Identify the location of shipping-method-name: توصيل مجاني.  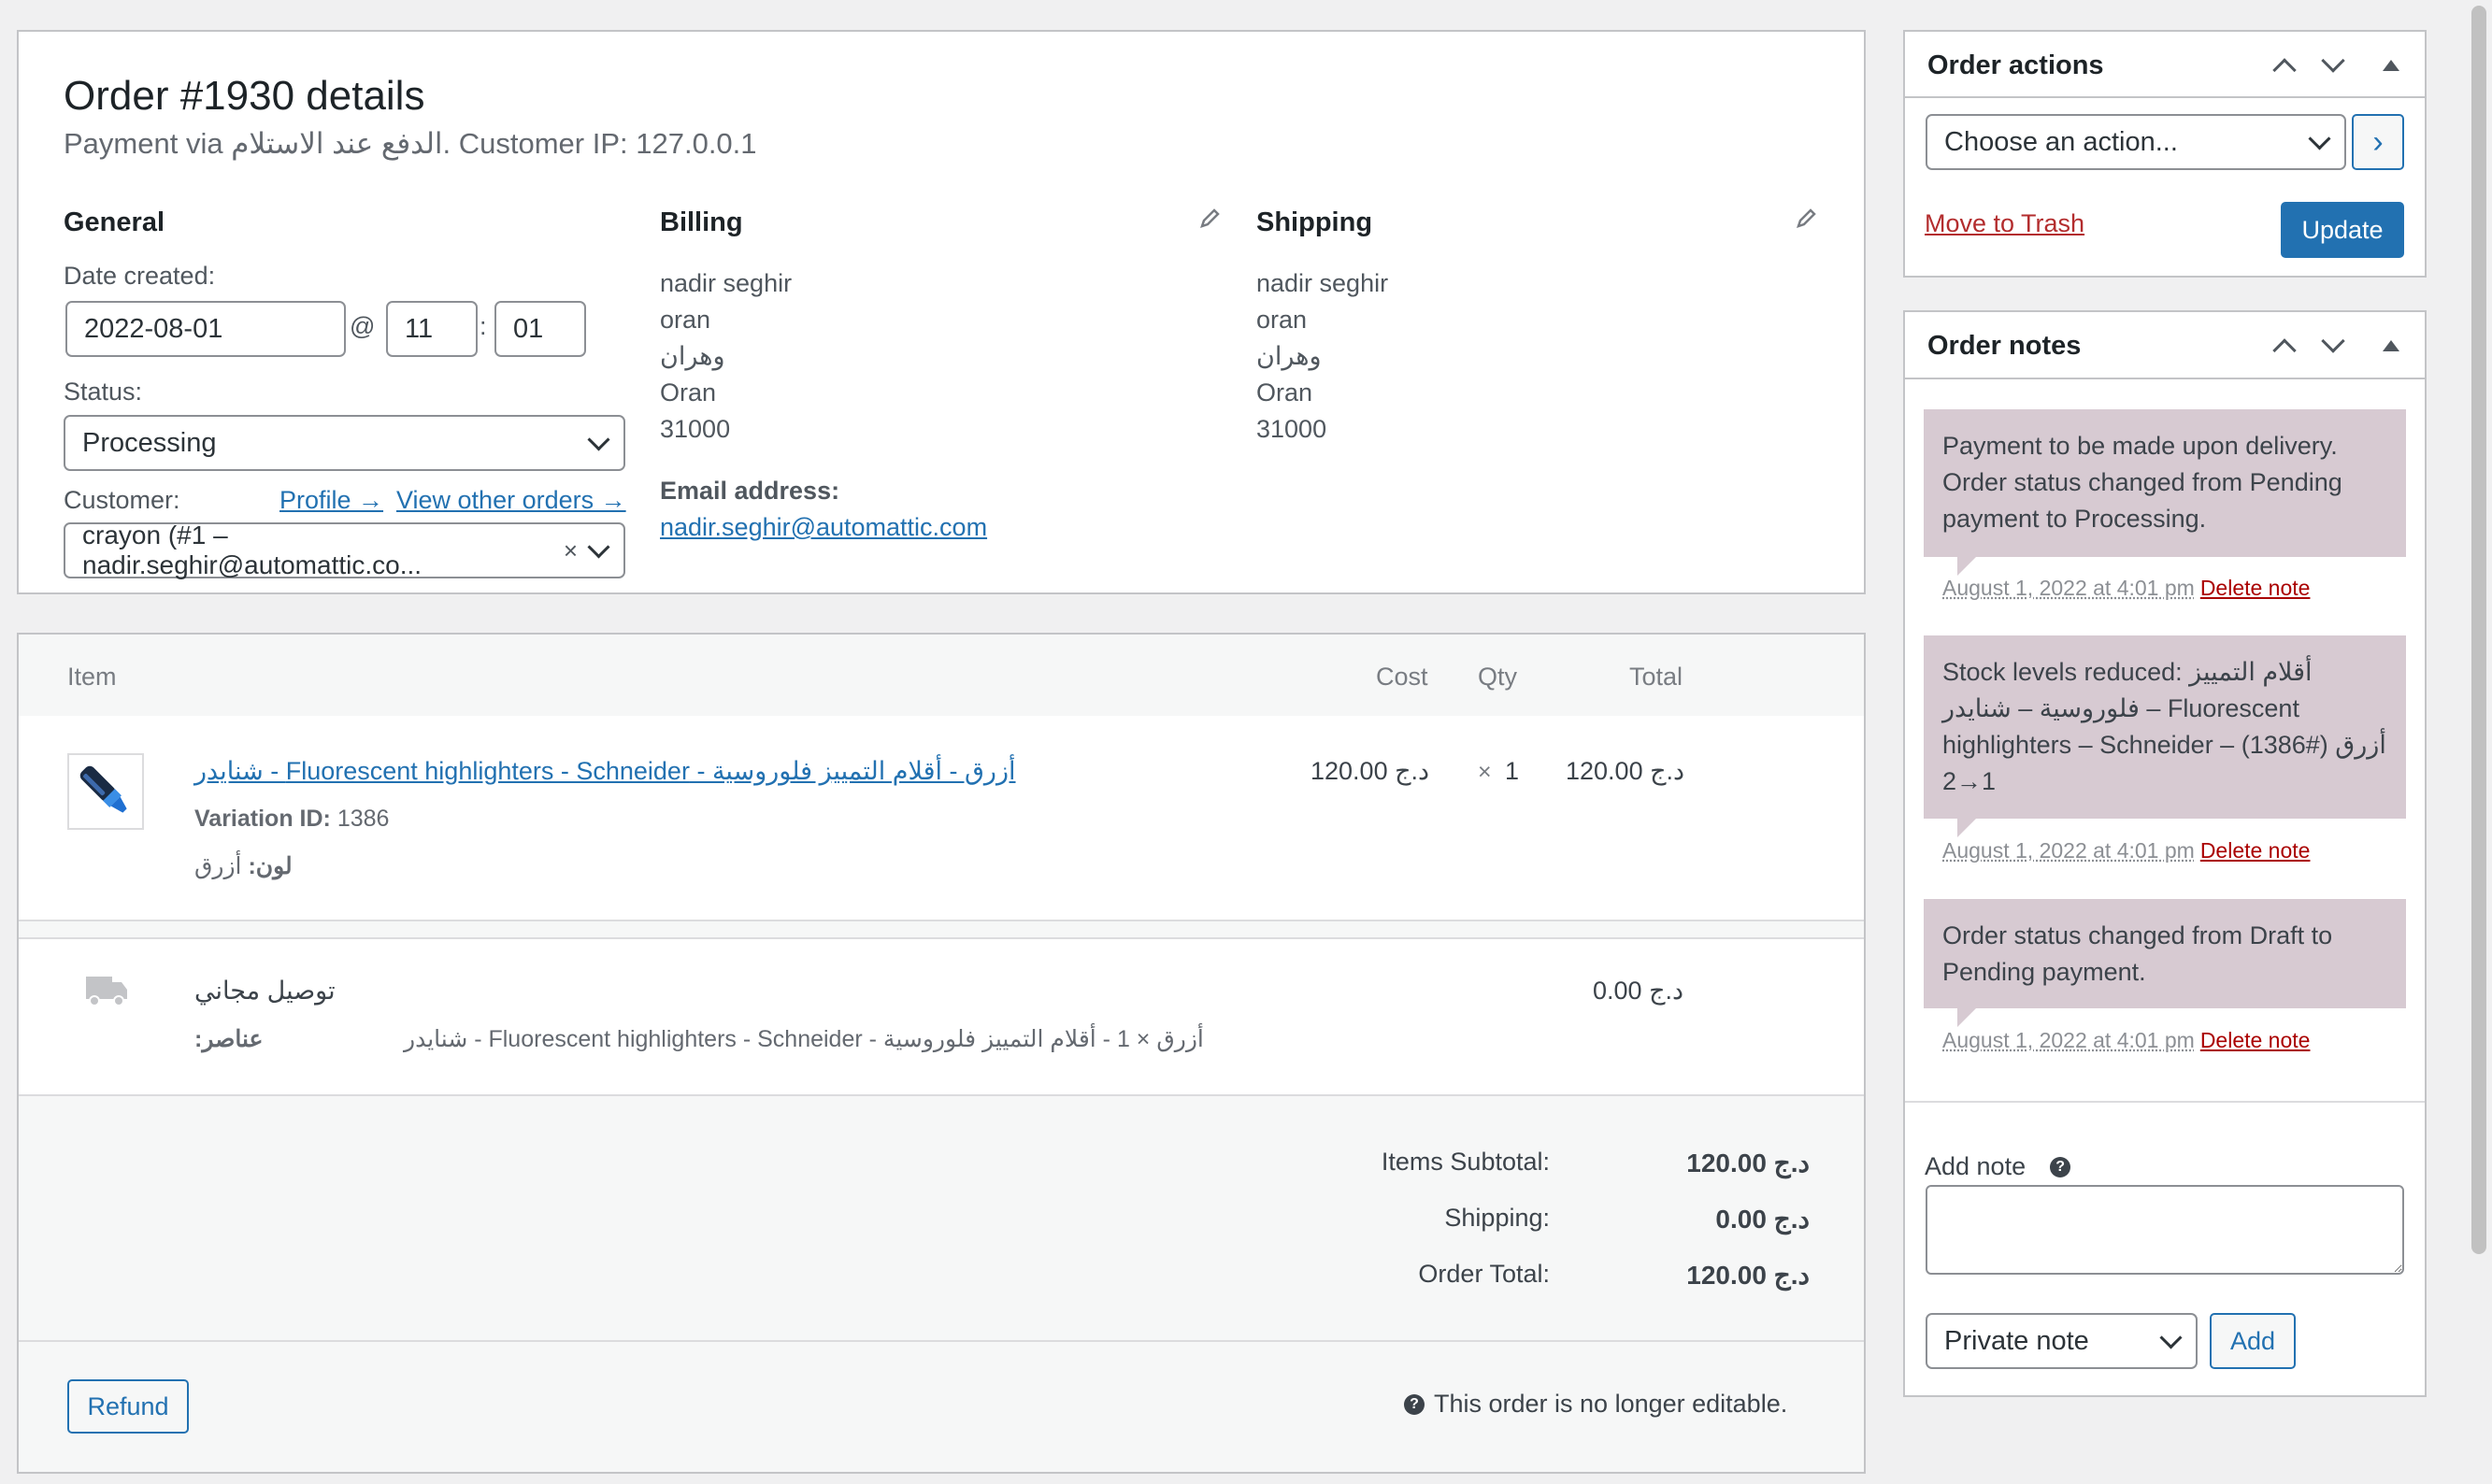
(265, 991).